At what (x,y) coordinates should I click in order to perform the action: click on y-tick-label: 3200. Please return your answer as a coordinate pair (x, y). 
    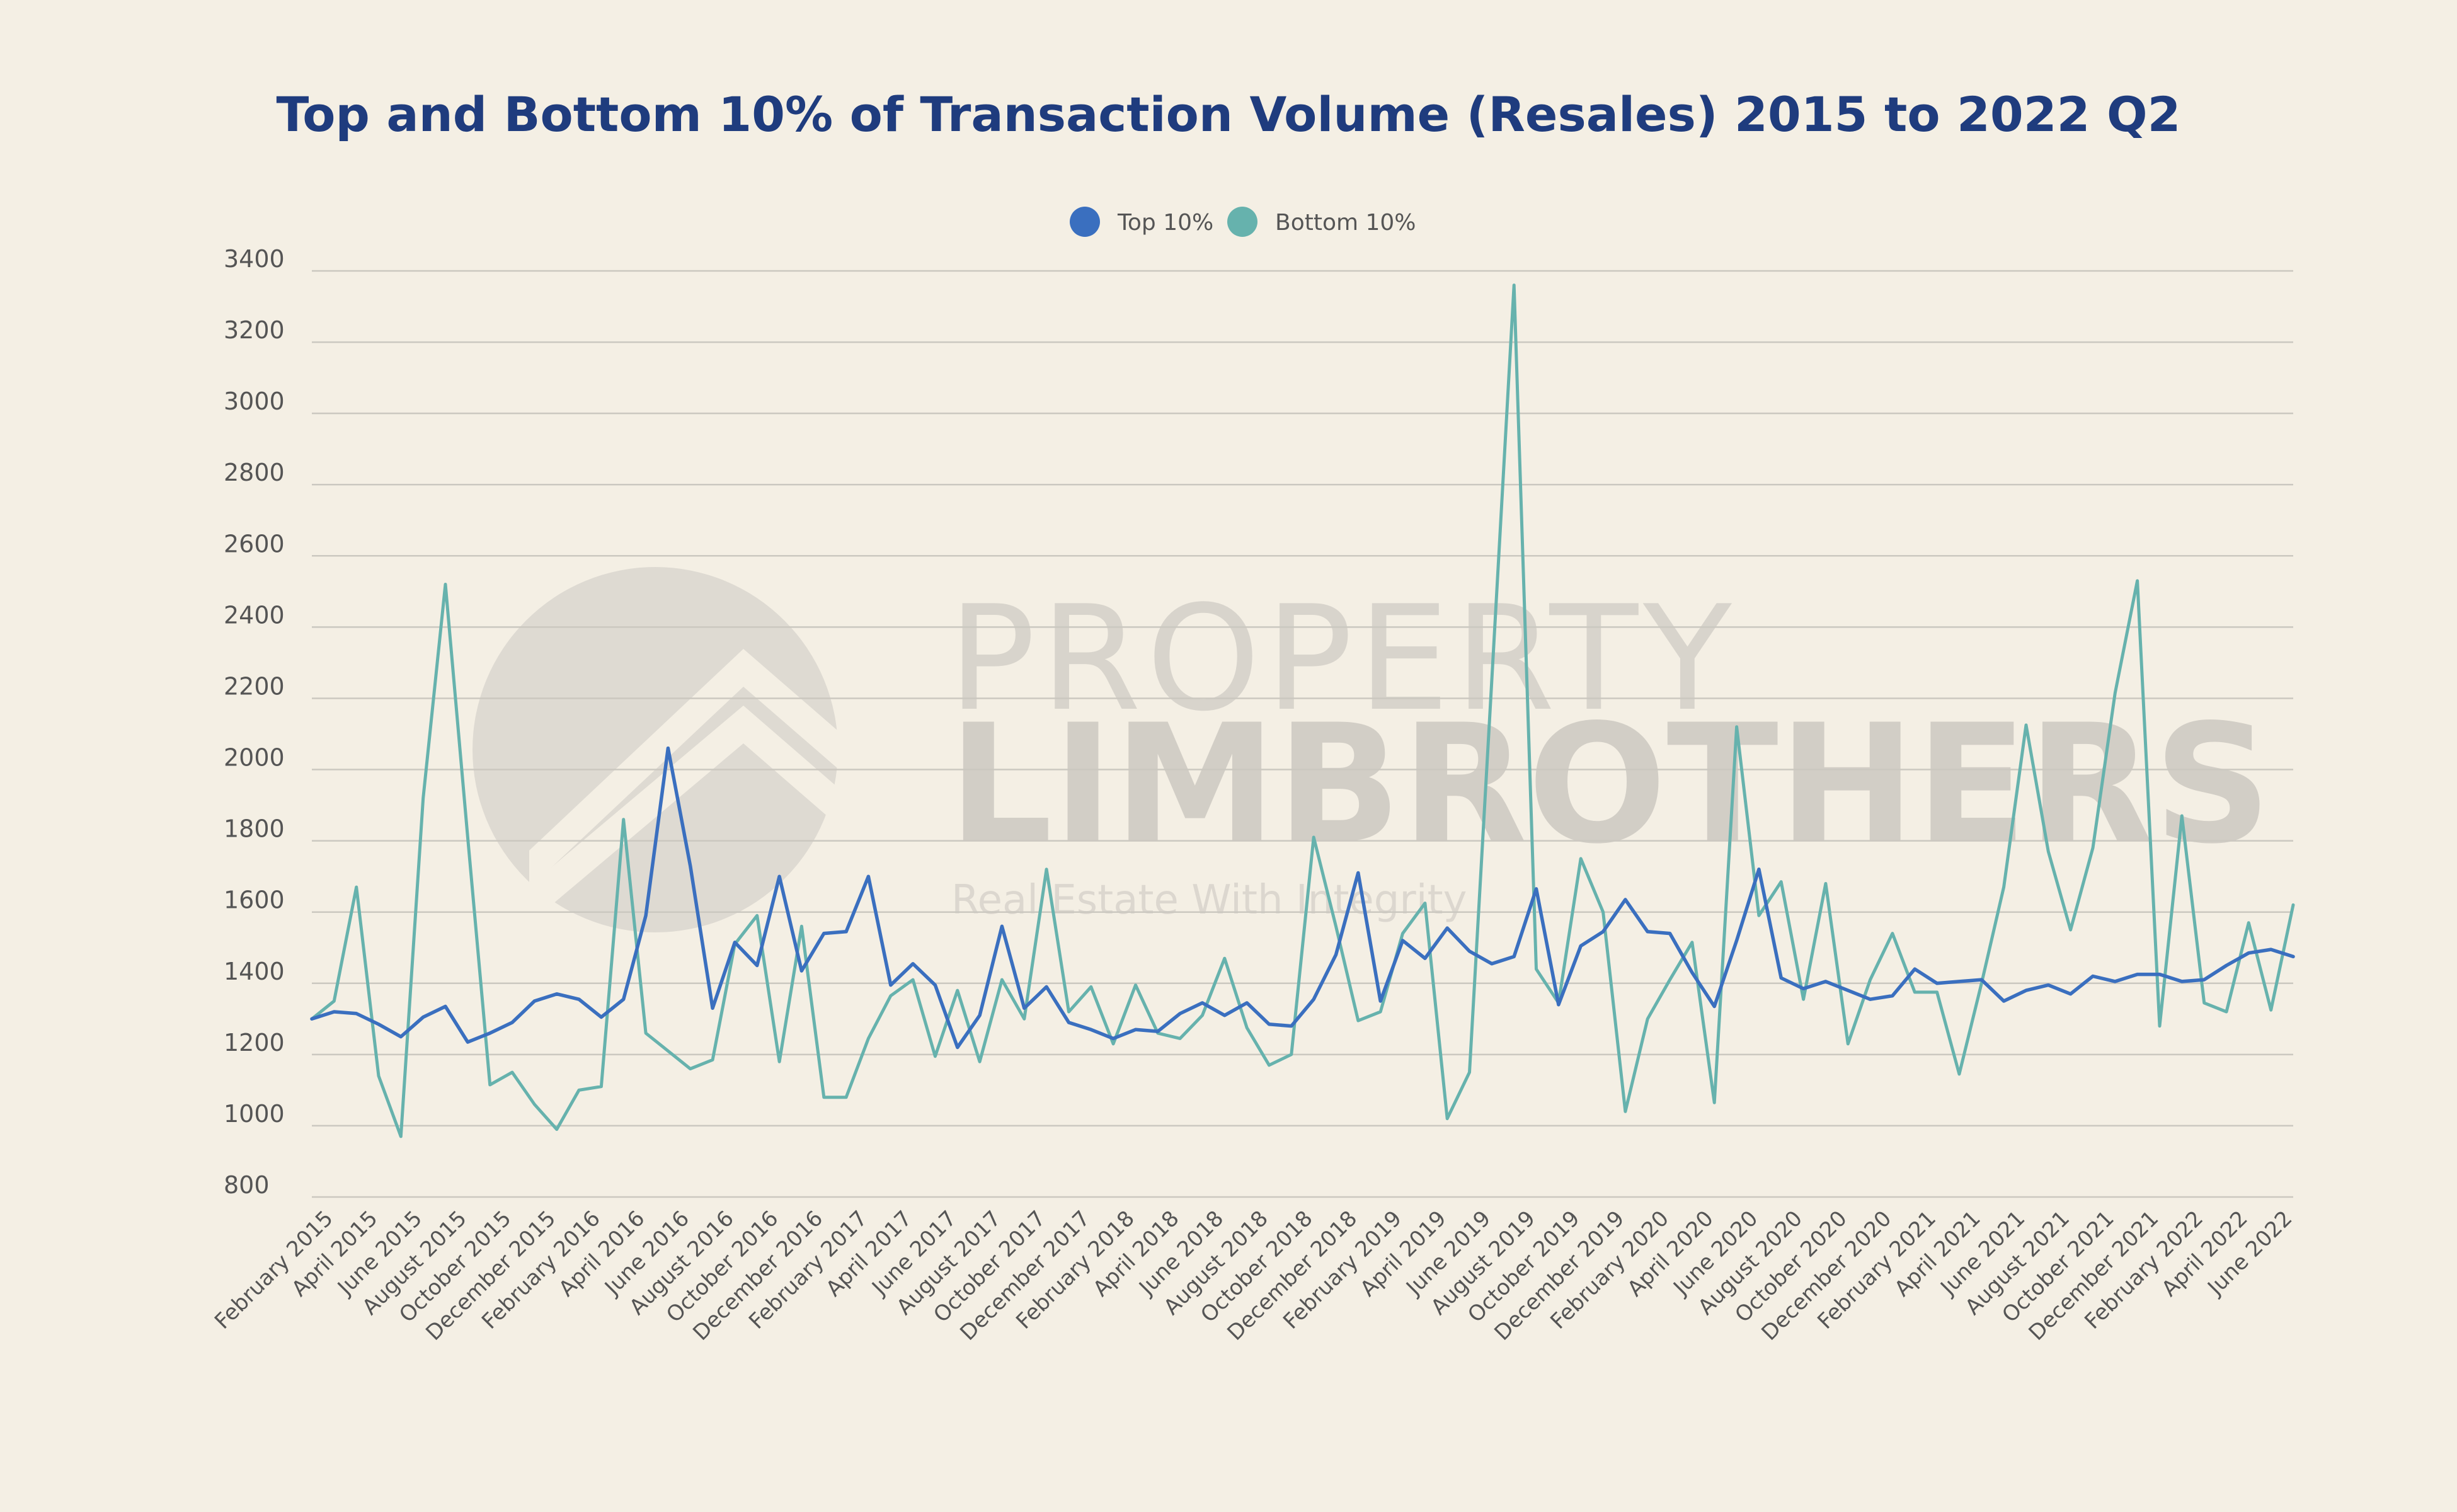
    Looking at the image, I should click on (254, 330).